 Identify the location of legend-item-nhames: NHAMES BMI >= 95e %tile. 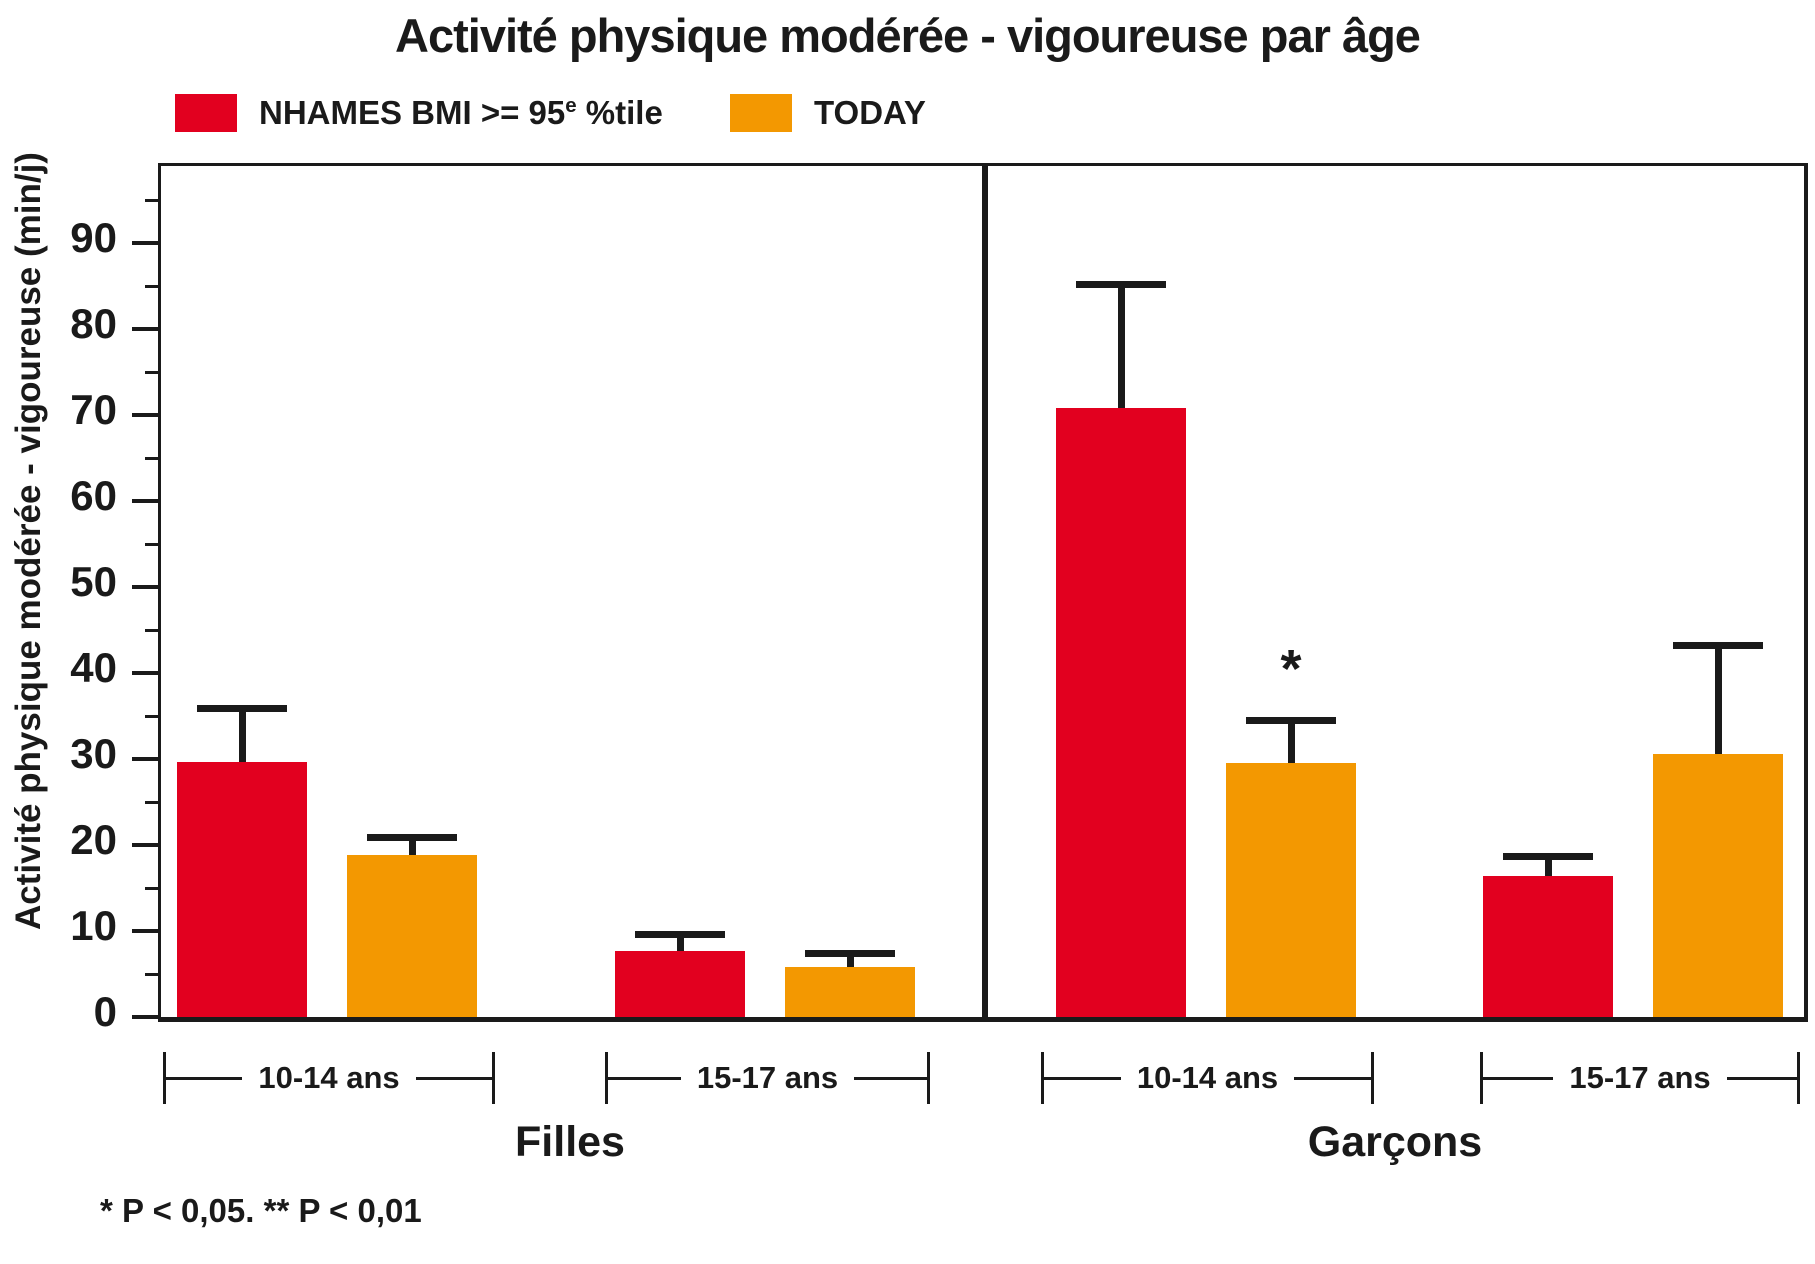
(419, 113).